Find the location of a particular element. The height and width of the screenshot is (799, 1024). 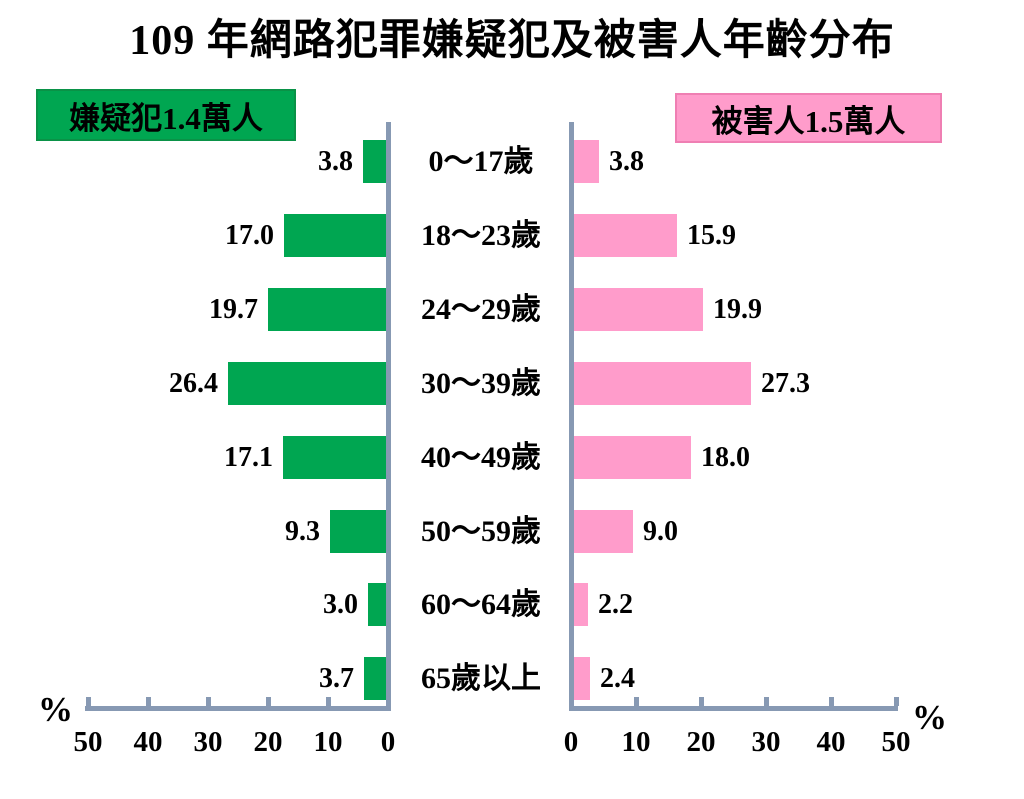

age-category-label: 18～23歲 is located at coordinates (481, 235).